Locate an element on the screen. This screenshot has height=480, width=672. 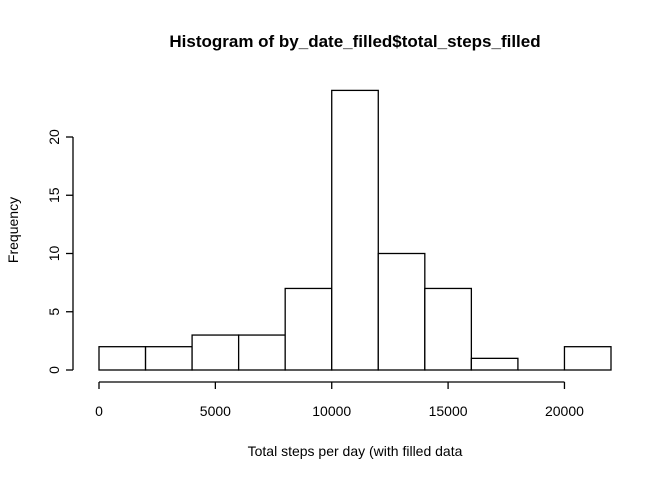
y-tick-label: 15 is located at coordinates (54, 195).